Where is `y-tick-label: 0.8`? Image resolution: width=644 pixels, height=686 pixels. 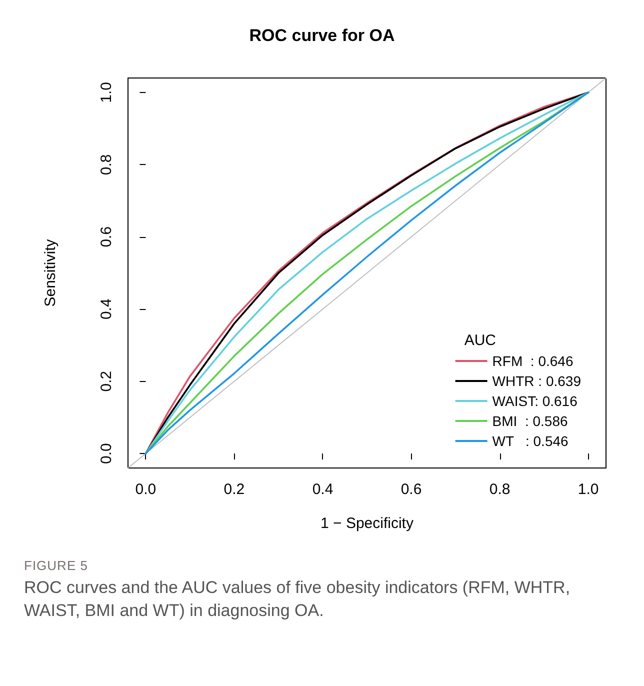
y-tick-label: 0.8 is located at coordinates (106, 165).